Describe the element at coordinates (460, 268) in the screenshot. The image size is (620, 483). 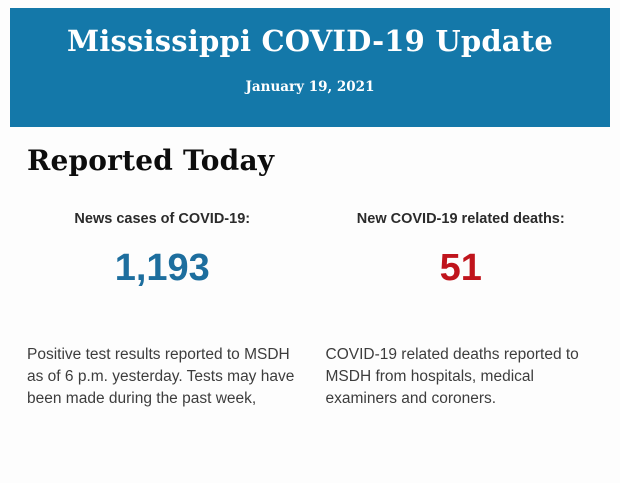
I see `new-deaths-value: 51` at that location.